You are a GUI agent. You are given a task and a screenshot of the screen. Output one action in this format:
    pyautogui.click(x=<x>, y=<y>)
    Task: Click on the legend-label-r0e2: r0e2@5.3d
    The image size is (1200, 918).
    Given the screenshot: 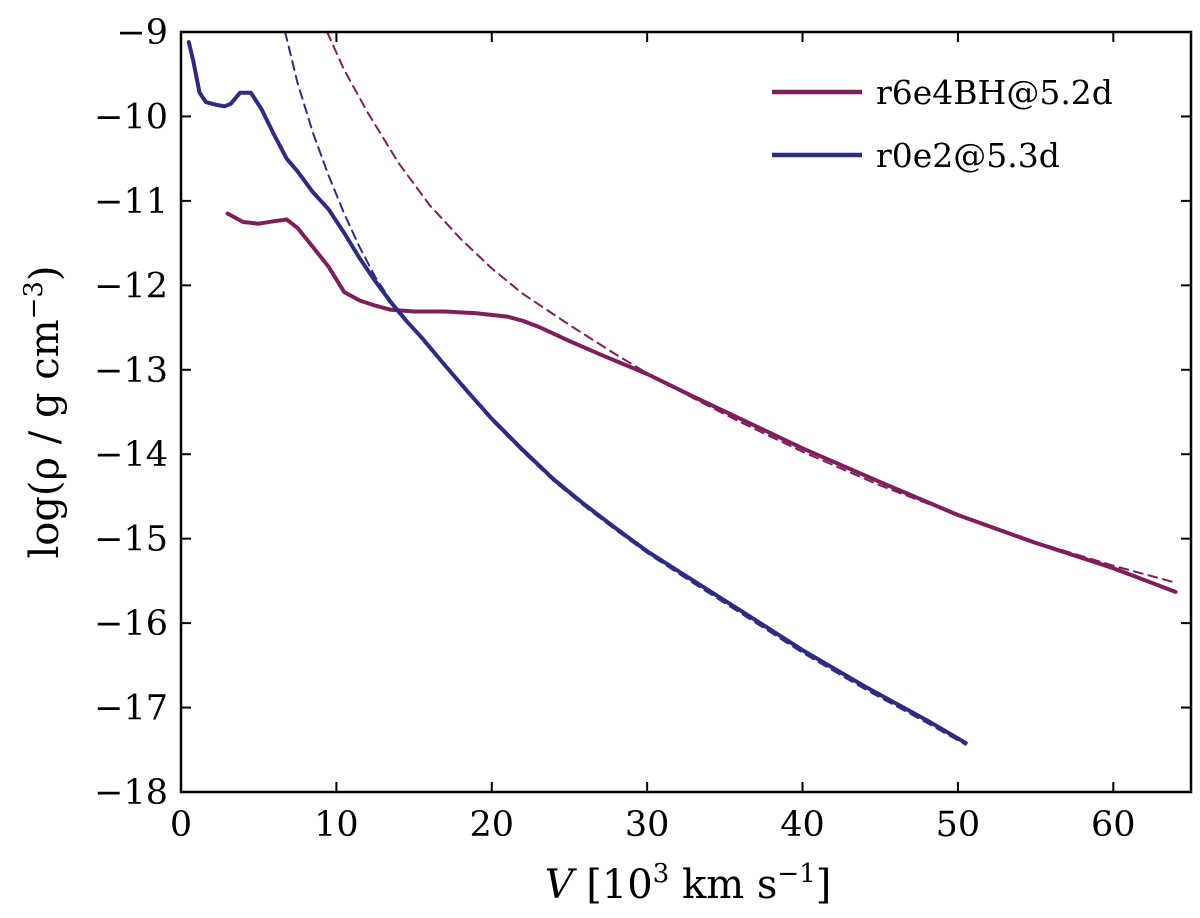 What is the action you would take?
    pyautogui.click(x=968, y=155)
    